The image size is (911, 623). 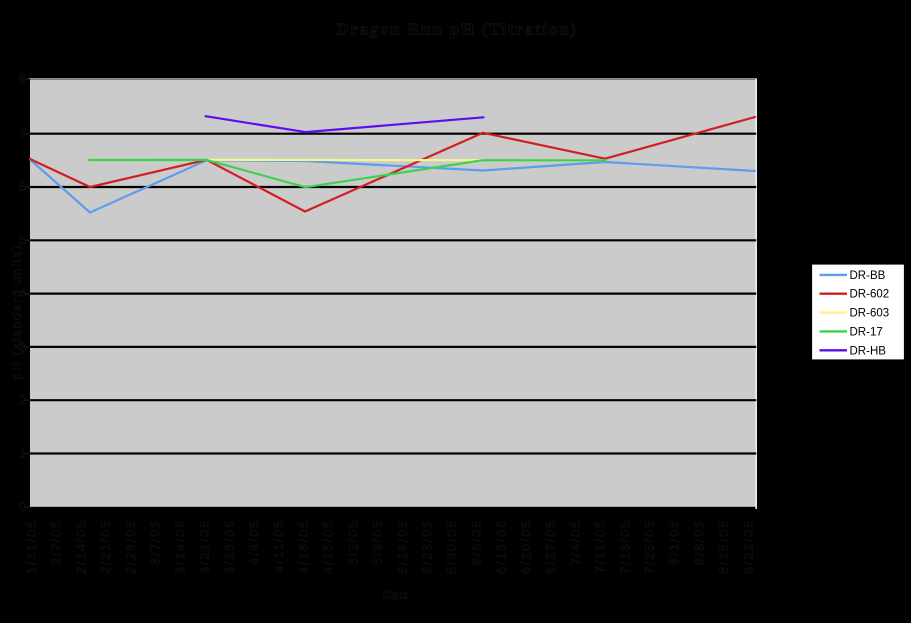 I want to click on svg-text: DR-17, so click(x=866, y=332).